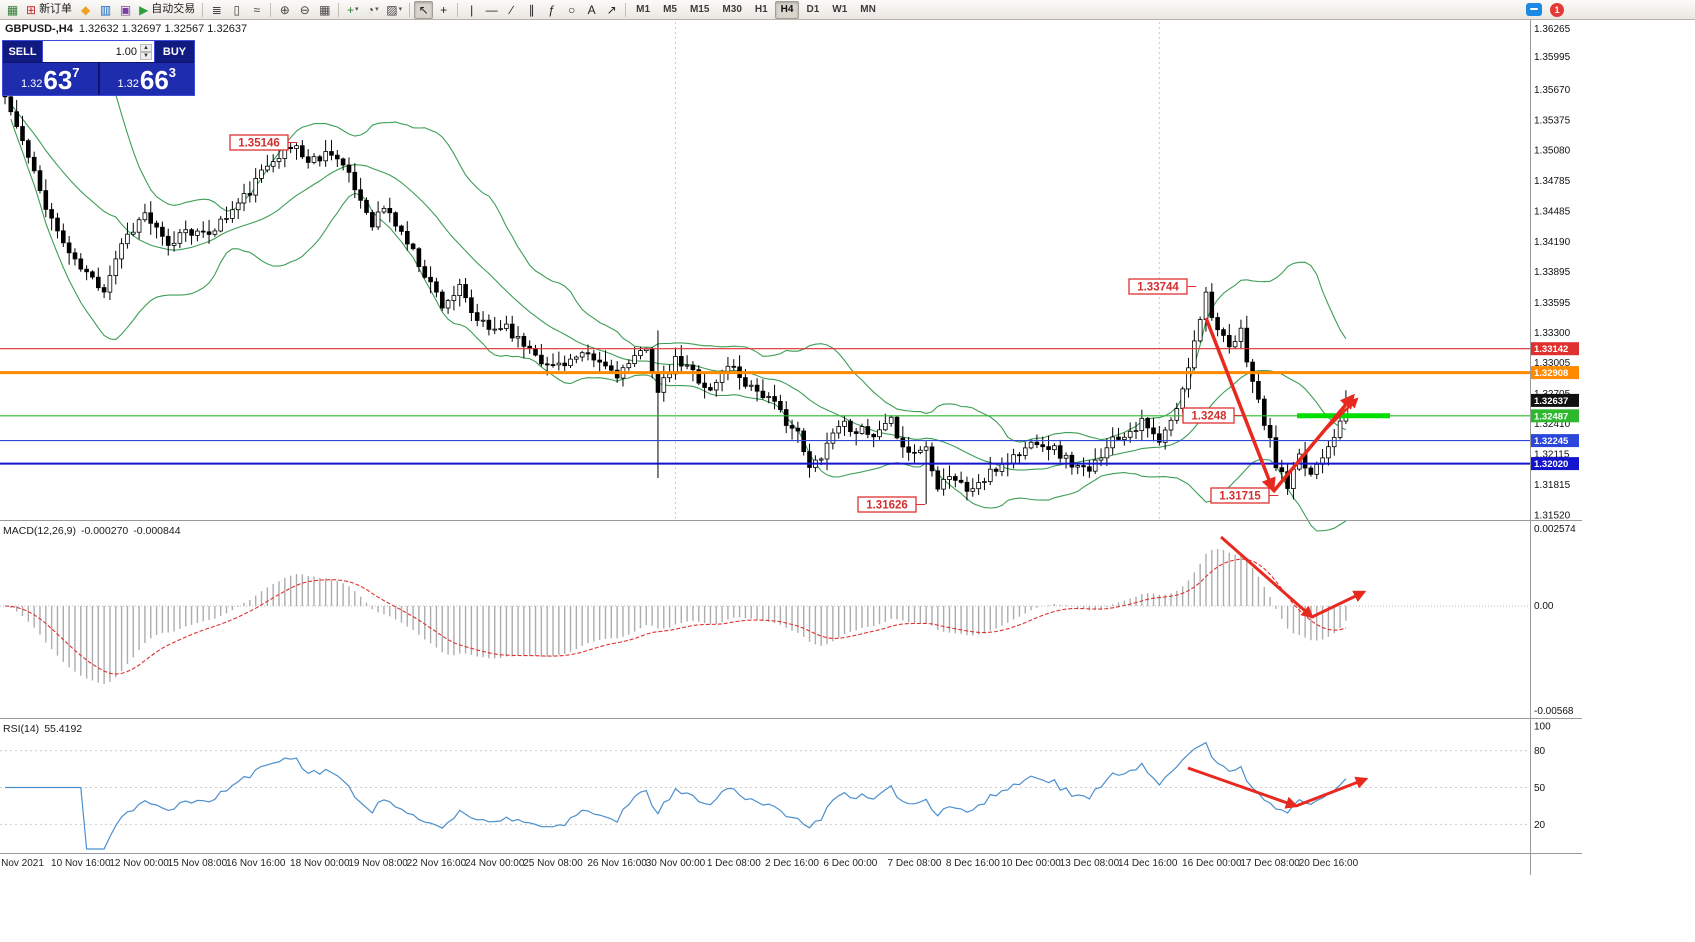 This screenshot has height=942, width=1695. I want to click on metaeditor-button: ◆, so click(85, 10).